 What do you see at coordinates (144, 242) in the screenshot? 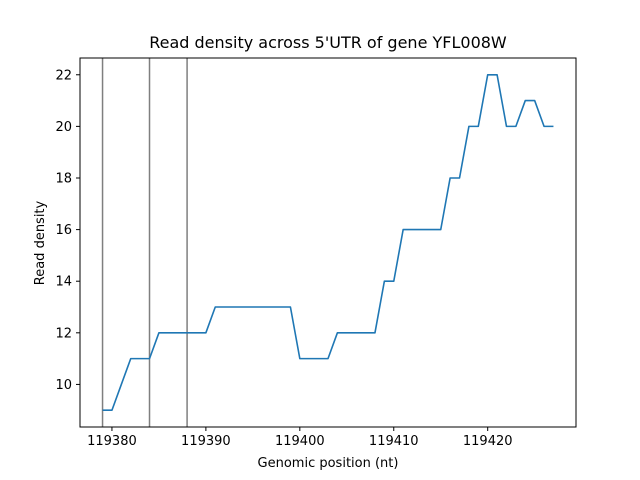
I see `vertical-markers` at bounding box center [144, 242].